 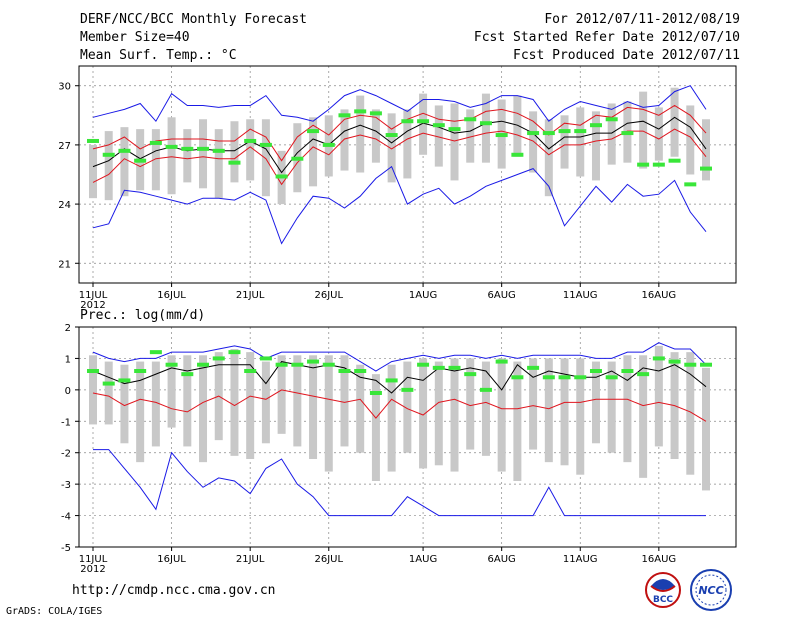 What do you see at coordinates (92, 305) in the screenshot?
I see `temp-year-label: 2012` at bounding box center [92, 305].